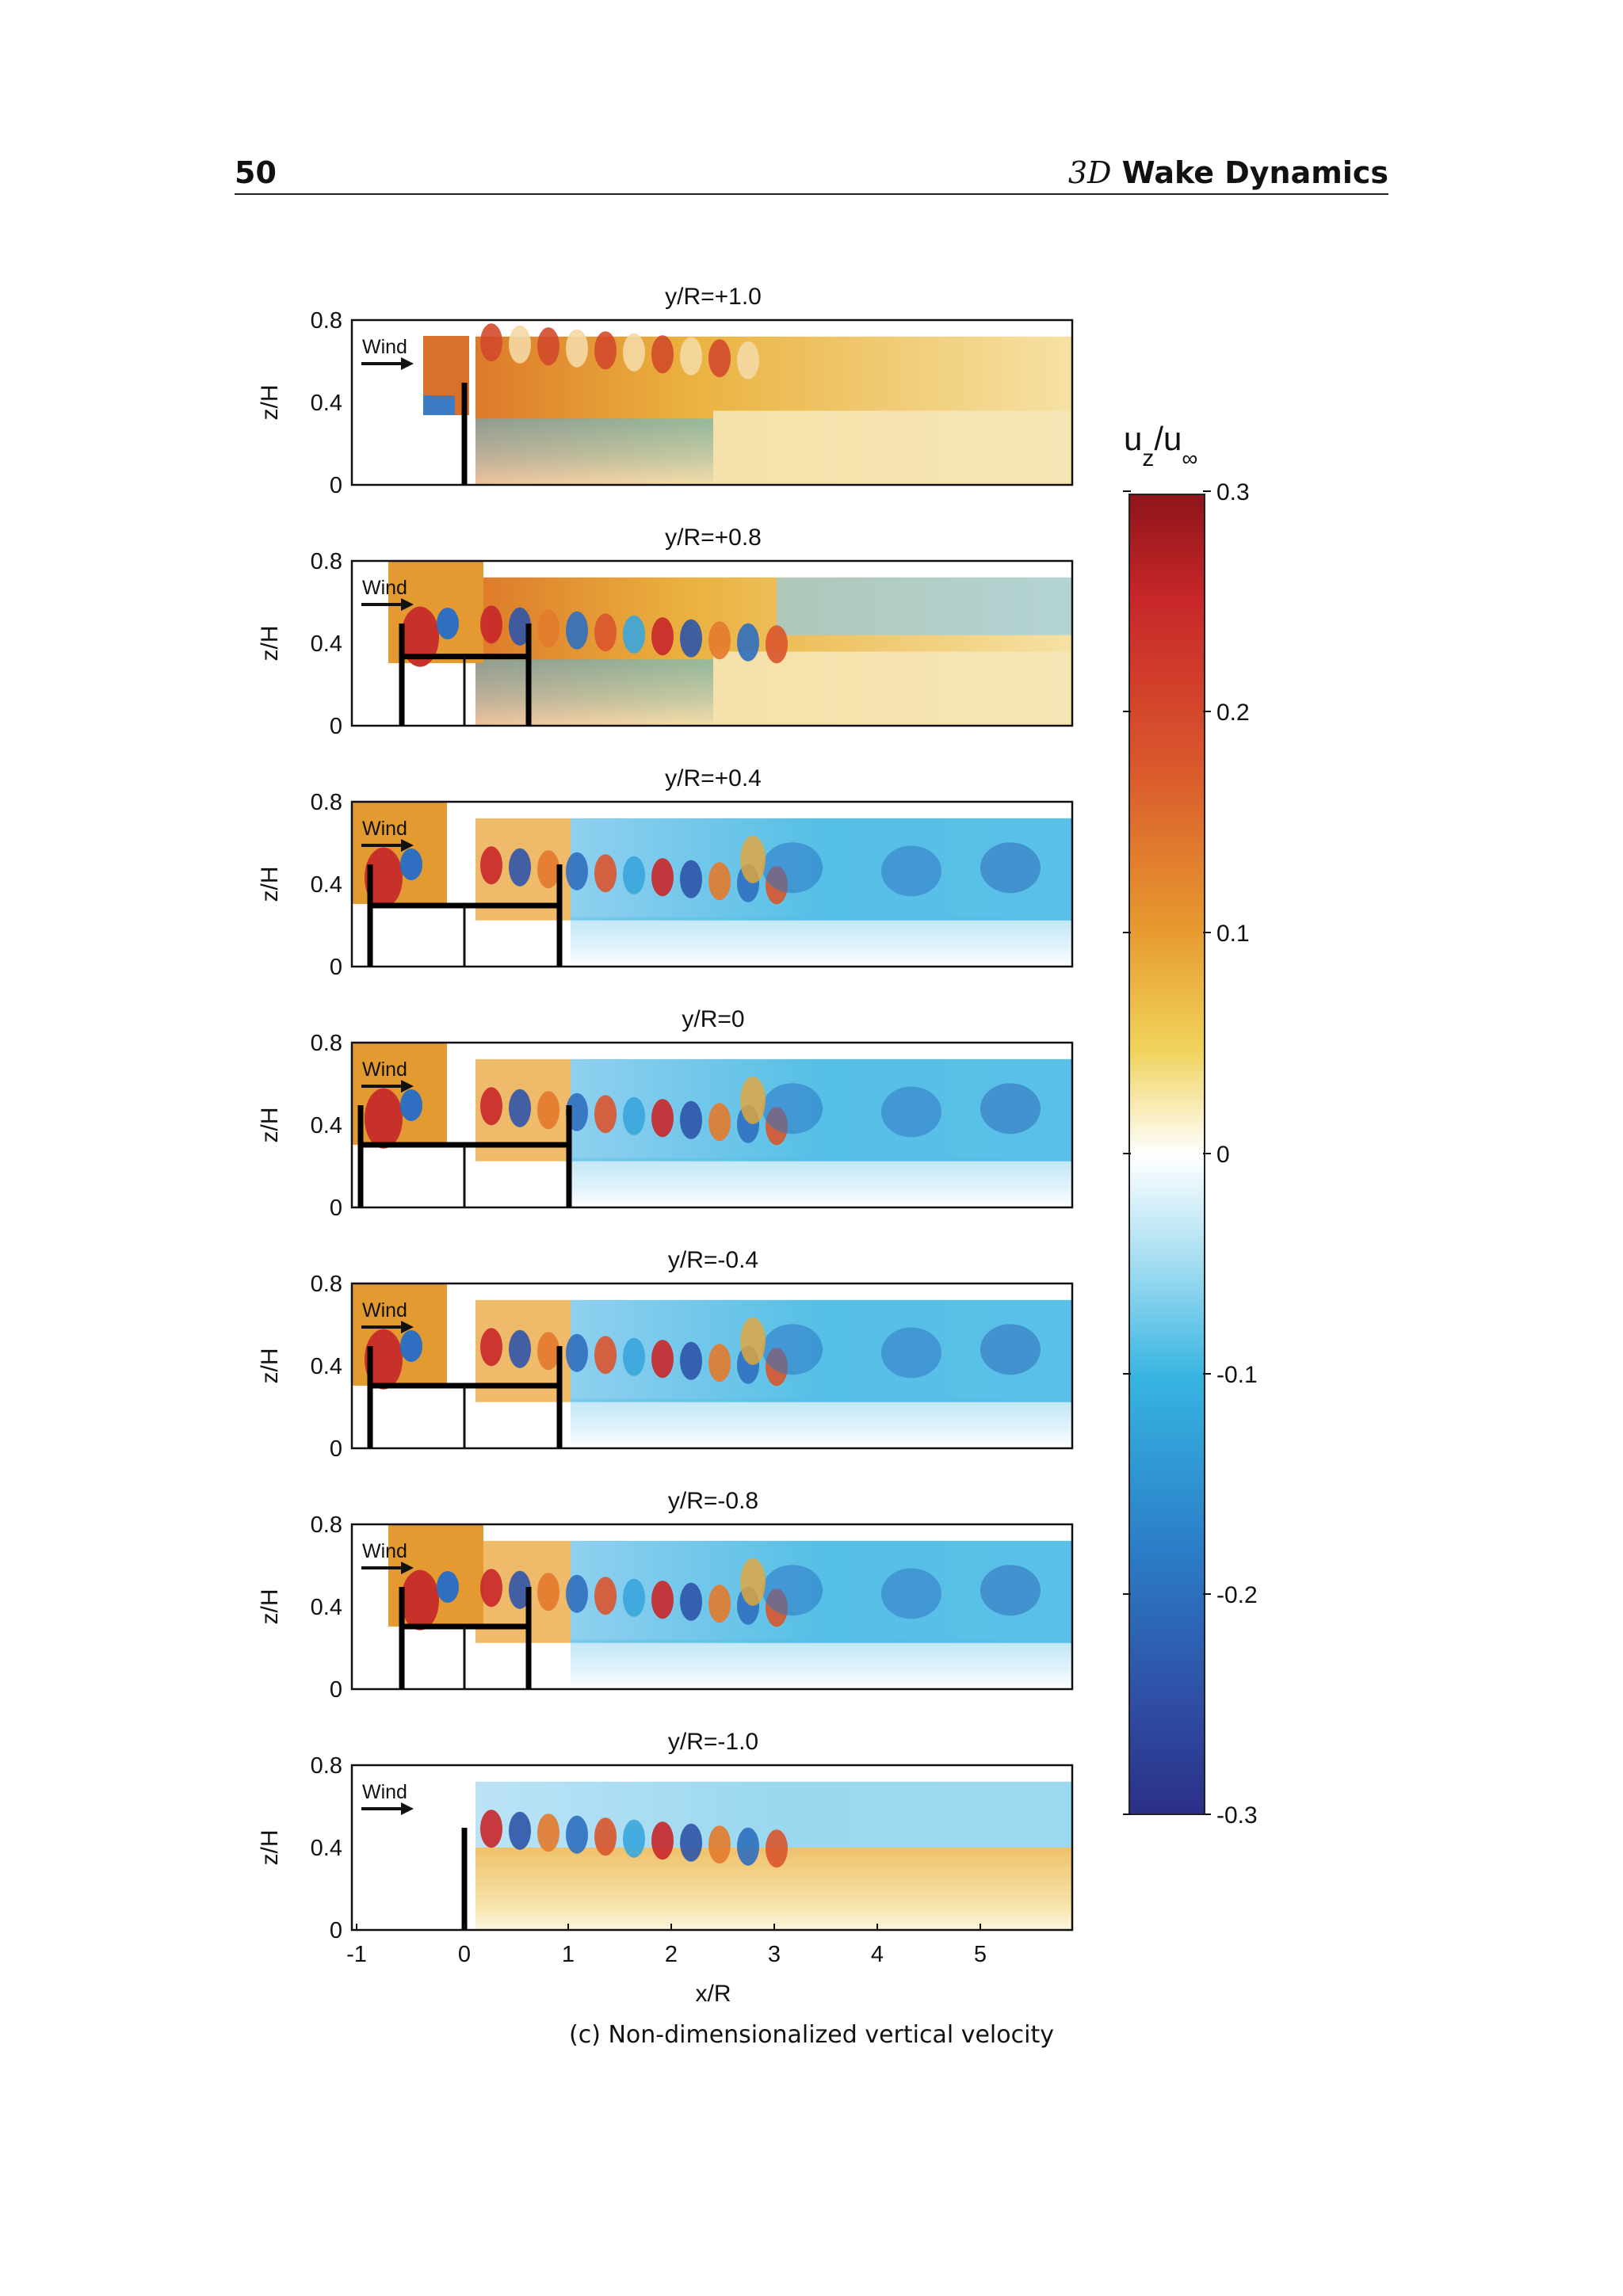 This screenshot has width=1623, height=2296. I want to click on panel-title: y/R=-0.4, so click(713, 1260).